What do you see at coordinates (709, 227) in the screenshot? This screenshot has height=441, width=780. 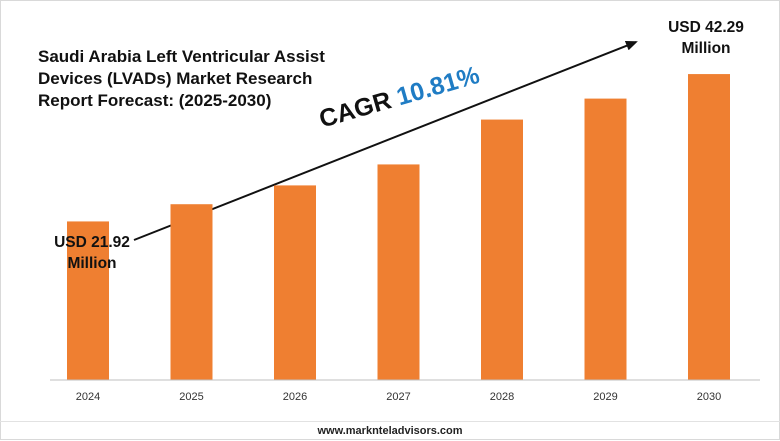 I see `bar-2030` at bounding box center [709, 227].